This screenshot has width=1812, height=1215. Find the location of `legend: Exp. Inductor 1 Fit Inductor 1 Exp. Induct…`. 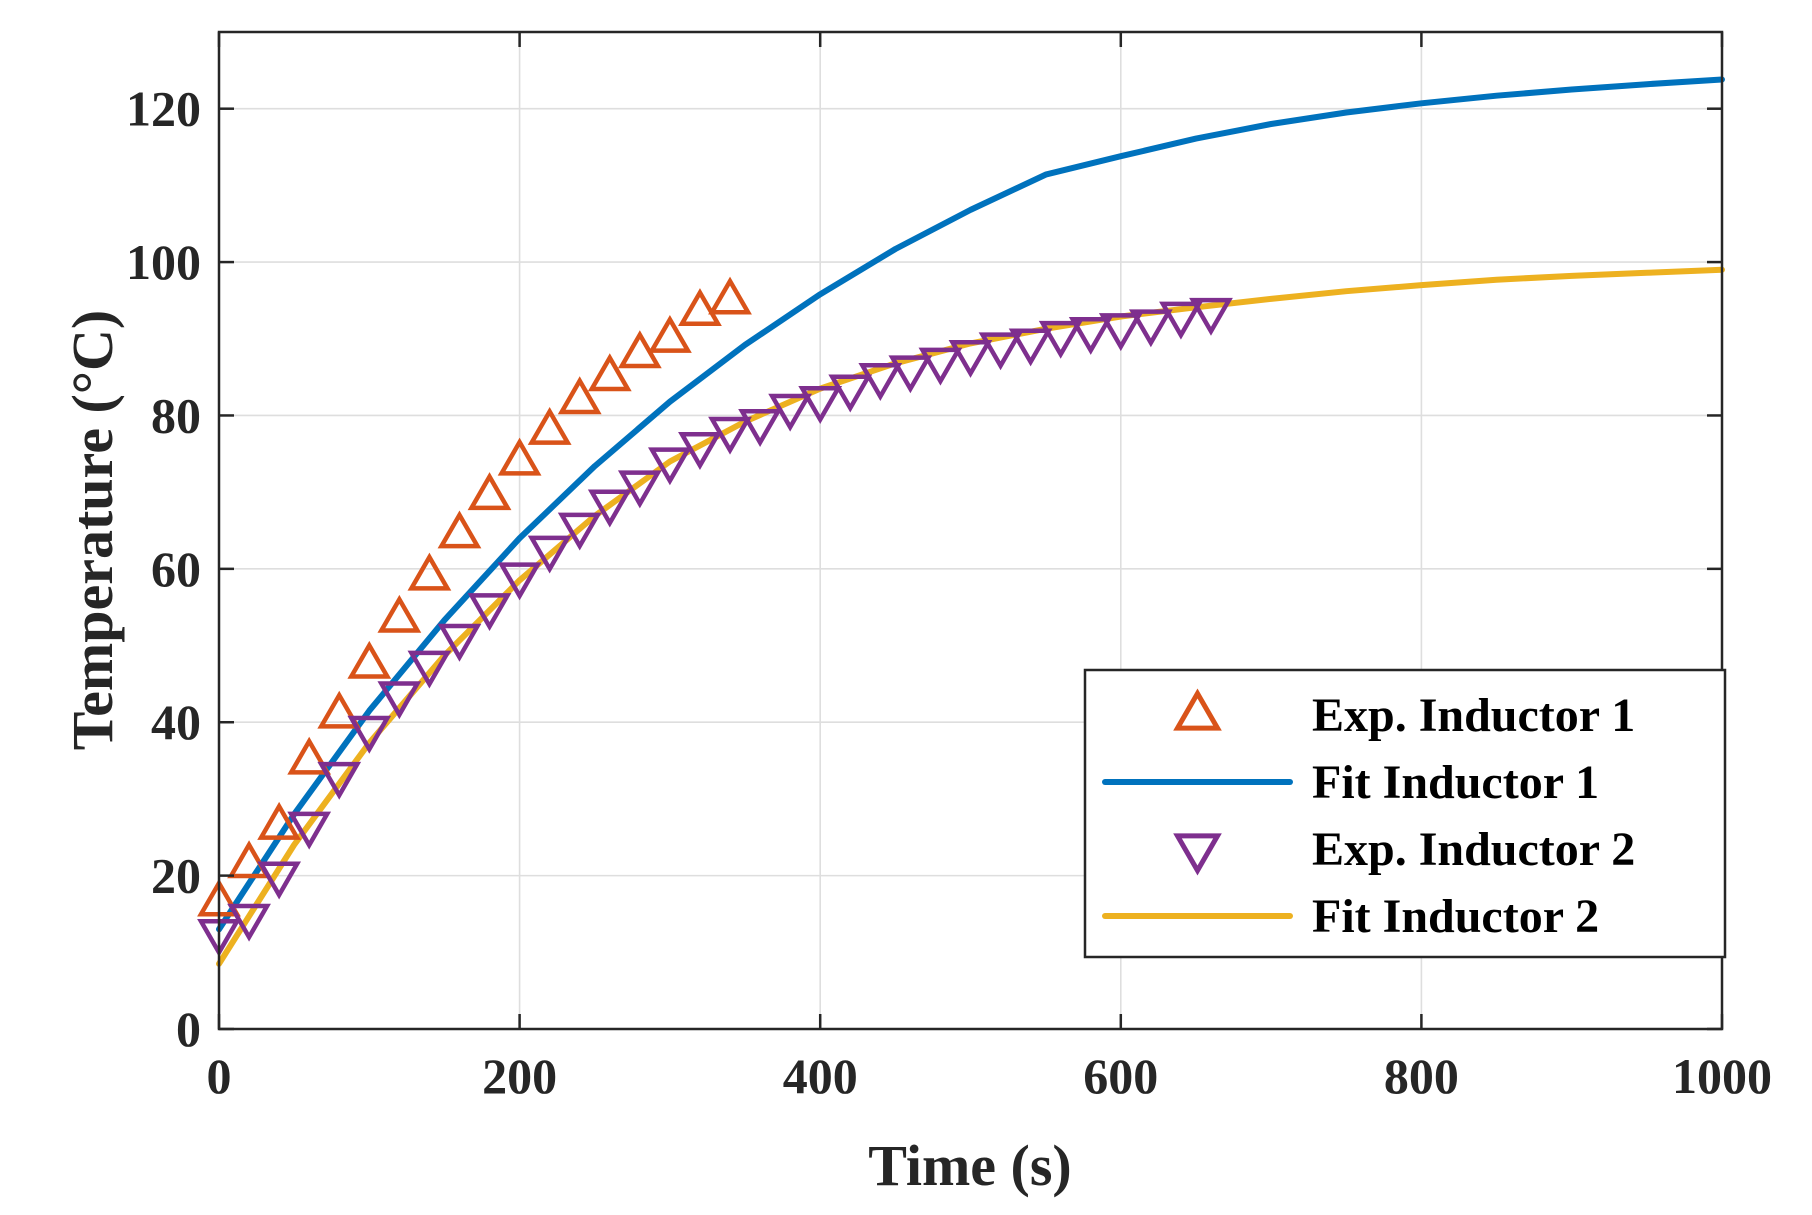

legend: Exp. Inductor 1 Fit Inductor 1 Exp. Induct… is located at coordinates (1405, 813).